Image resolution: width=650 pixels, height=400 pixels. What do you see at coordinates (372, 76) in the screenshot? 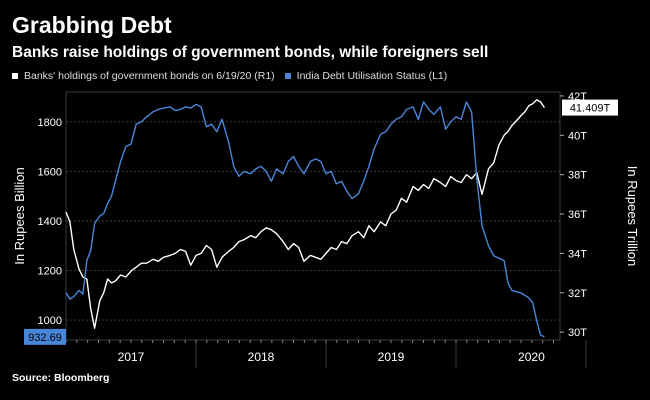
I see `legend-label-debt: India Debt Utilisation Status (L1)` at bounding box center [372, 76].